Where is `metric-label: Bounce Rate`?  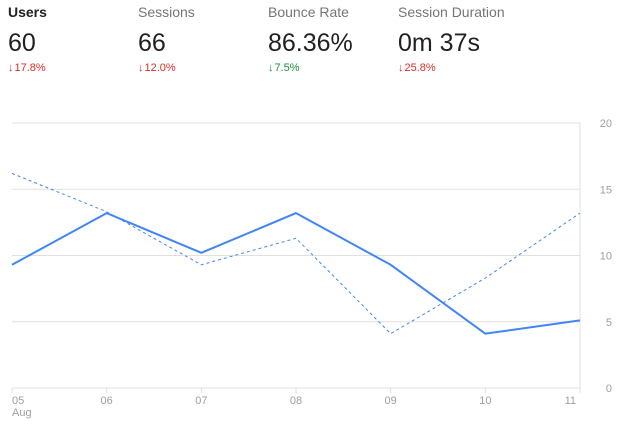
metric-label: Bounce Rate is located at coordinates (308, 12).